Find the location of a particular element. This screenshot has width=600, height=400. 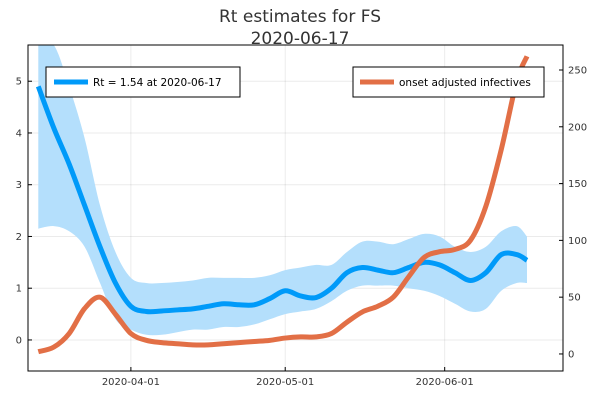

legend-infectives: onset adjusted infectives is located at coordinates (448, 82).